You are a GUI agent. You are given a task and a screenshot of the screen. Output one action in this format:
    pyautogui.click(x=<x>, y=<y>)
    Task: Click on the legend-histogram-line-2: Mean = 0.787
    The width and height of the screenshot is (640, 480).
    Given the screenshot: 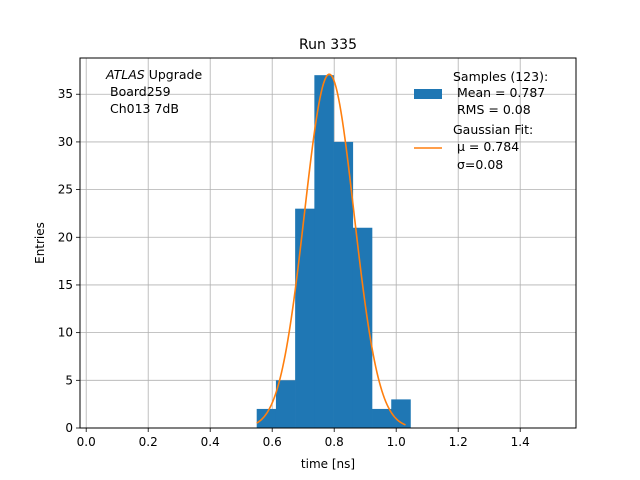 What is the action you would take?
    pyautogui.click(x=501, y=92)
    